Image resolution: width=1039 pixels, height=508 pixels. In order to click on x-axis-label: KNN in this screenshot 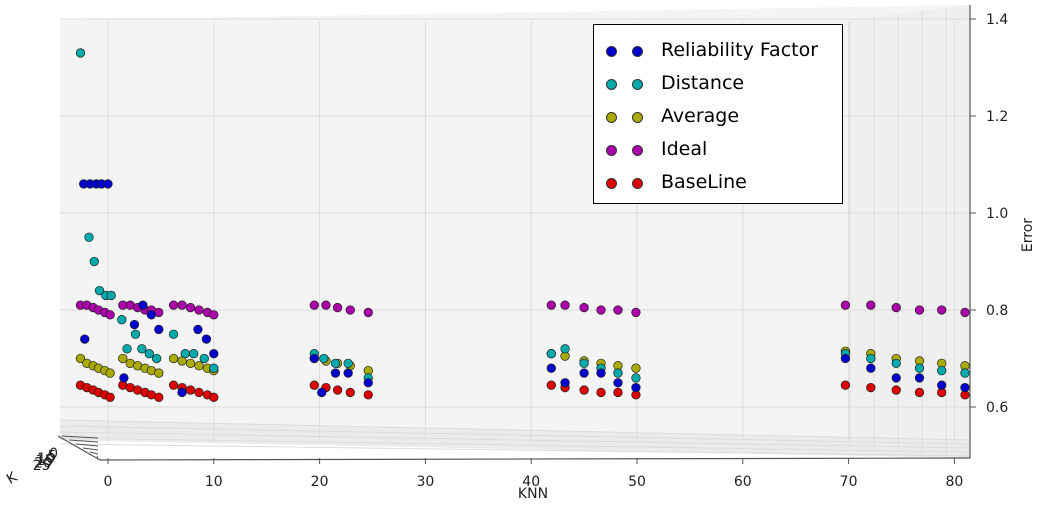, I will do `click(533, 494)`.